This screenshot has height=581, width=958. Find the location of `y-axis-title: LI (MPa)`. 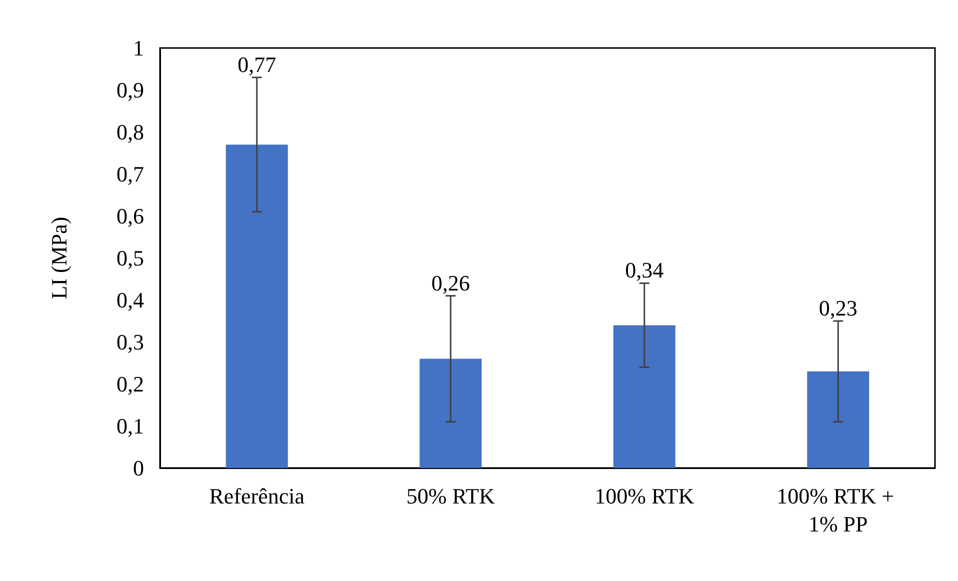

y-axis-title: LI (MPa) is located at coordinates (59, 258).